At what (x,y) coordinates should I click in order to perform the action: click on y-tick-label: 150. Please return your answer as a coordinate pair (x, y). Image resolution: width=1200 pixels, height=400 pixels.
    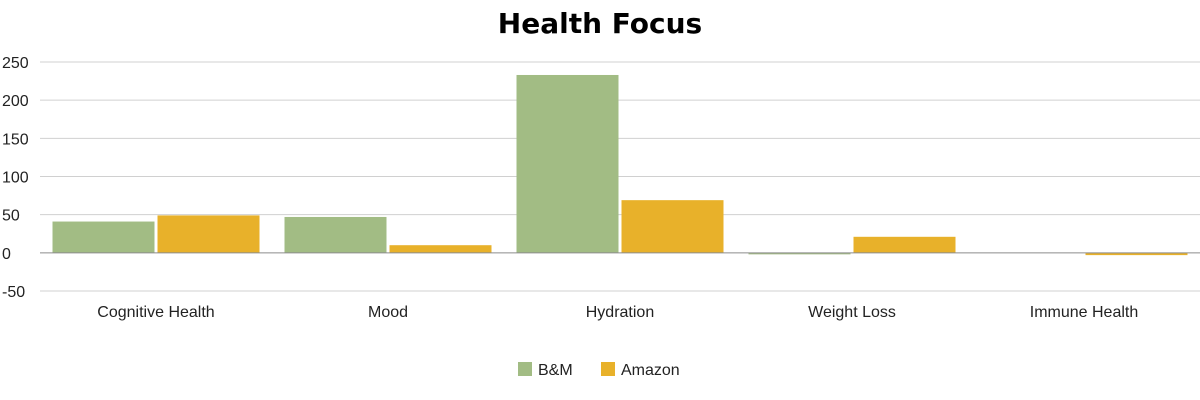
    Looking at the image, I should click on (15, 139).